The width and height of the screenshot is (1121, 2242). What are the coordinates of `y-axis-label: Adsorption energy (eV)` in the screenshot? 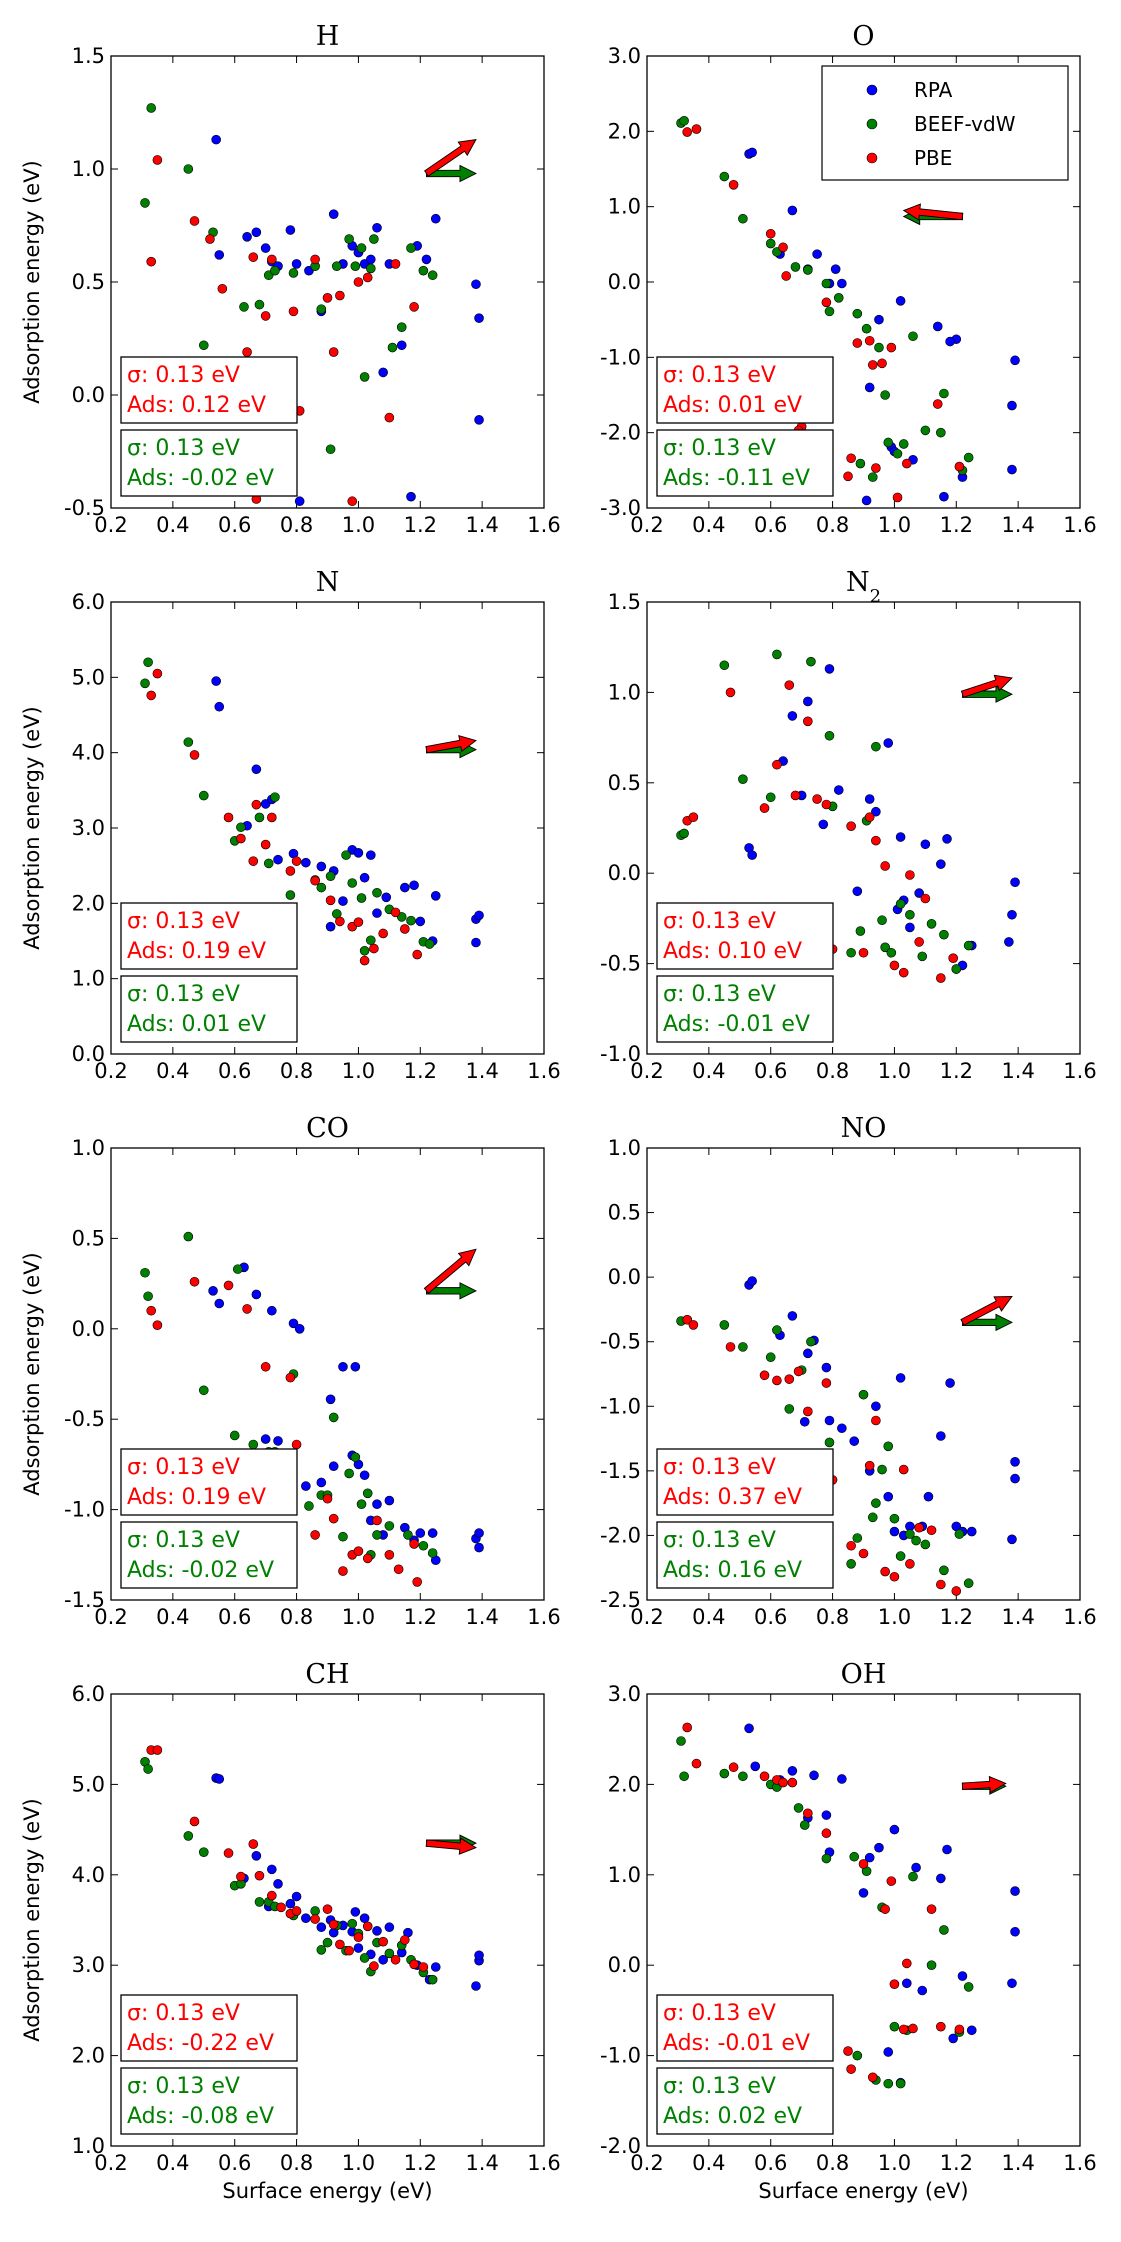 It's located at (32, 1374).